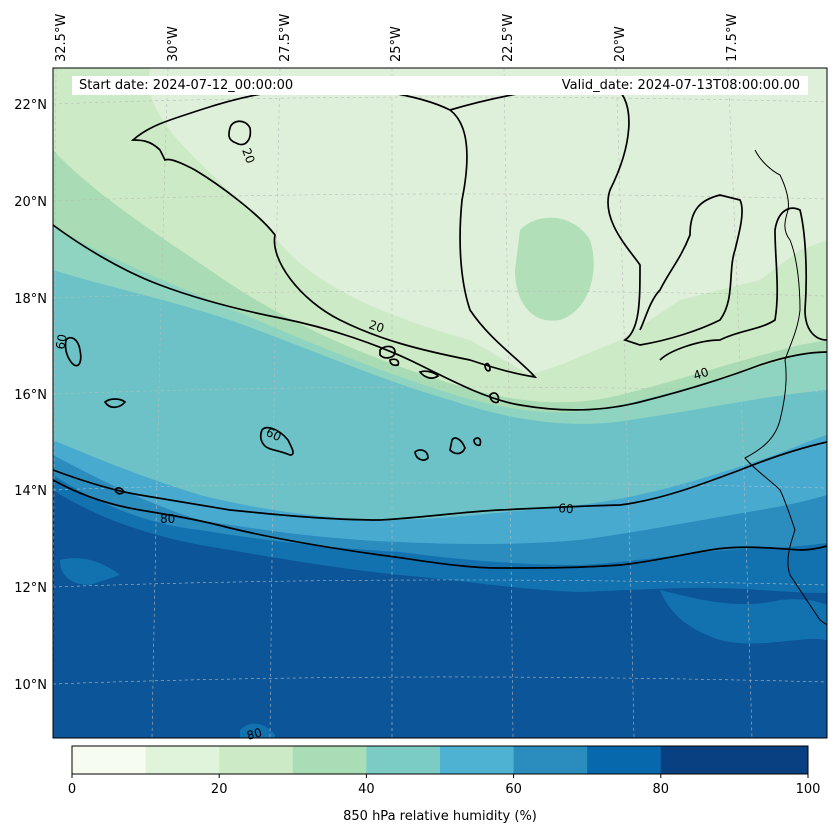 The width and height of the screenshot is (837, 836). Describe the element at coordinates (285, 38) in the screenshot. I see `lon-label: 27.5°W` at that location.